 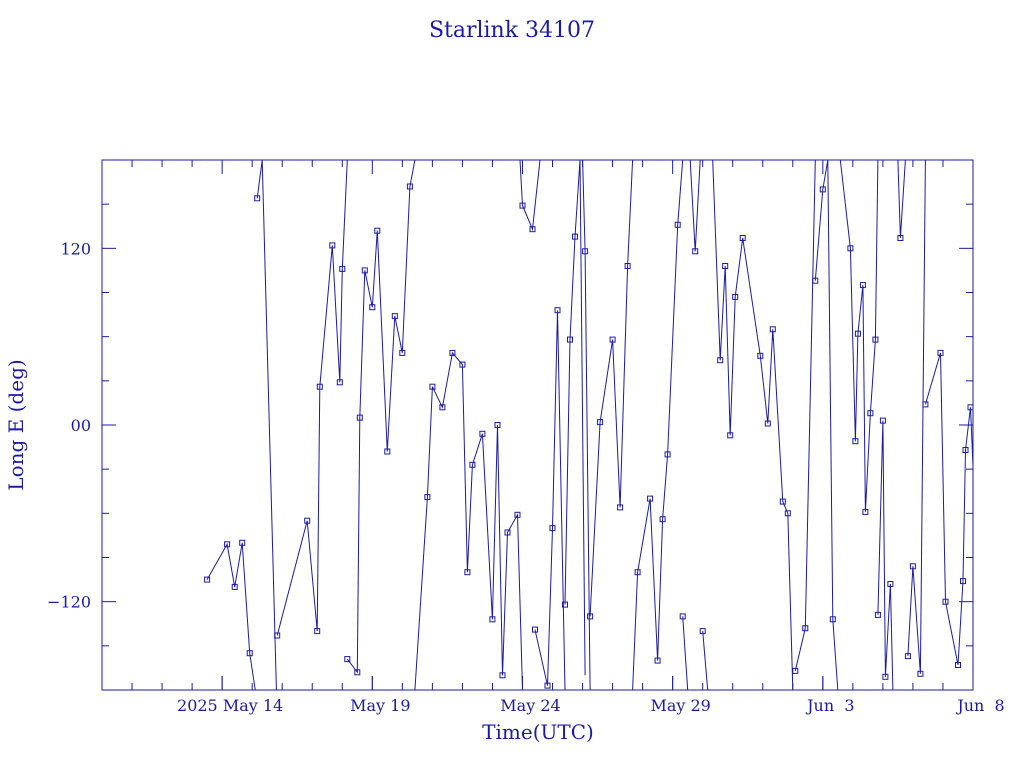 I want to click on x-tick-label: 2025 May 14, so click(x=230, y=705).